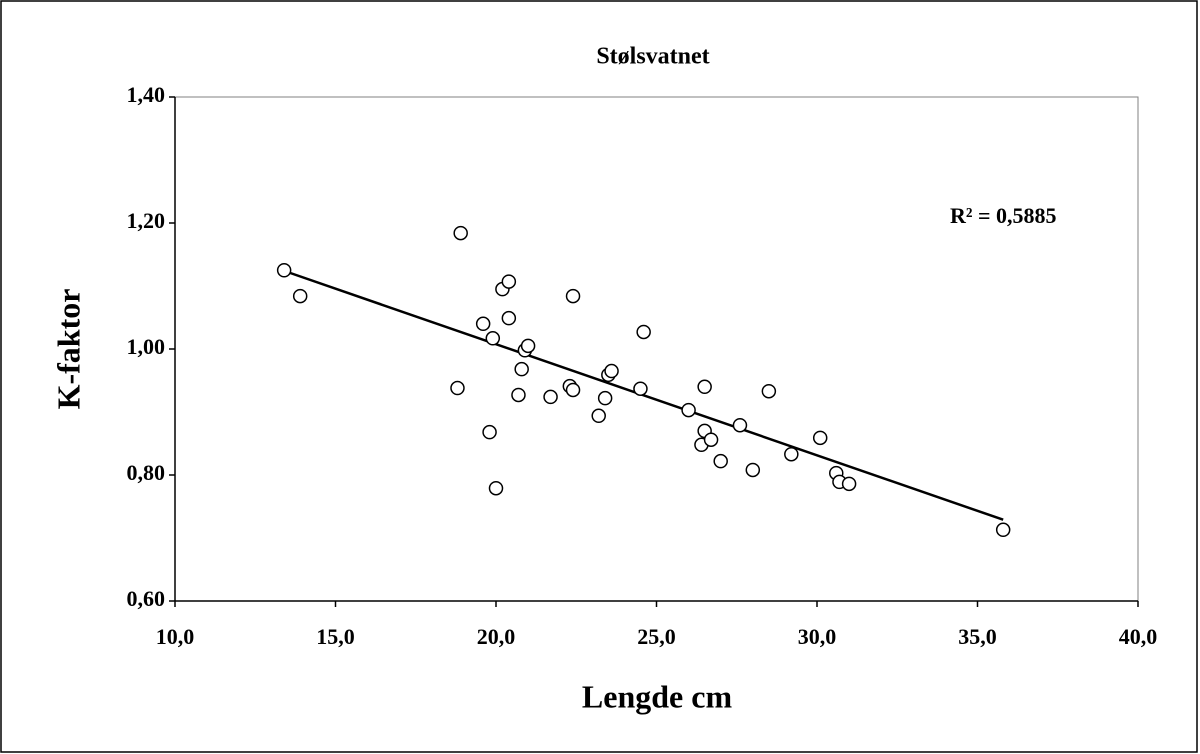 This screenshot has height=754, width=1200. I want to click on r-squared-annotation: R² = 0,5885, so click(1003, 215).